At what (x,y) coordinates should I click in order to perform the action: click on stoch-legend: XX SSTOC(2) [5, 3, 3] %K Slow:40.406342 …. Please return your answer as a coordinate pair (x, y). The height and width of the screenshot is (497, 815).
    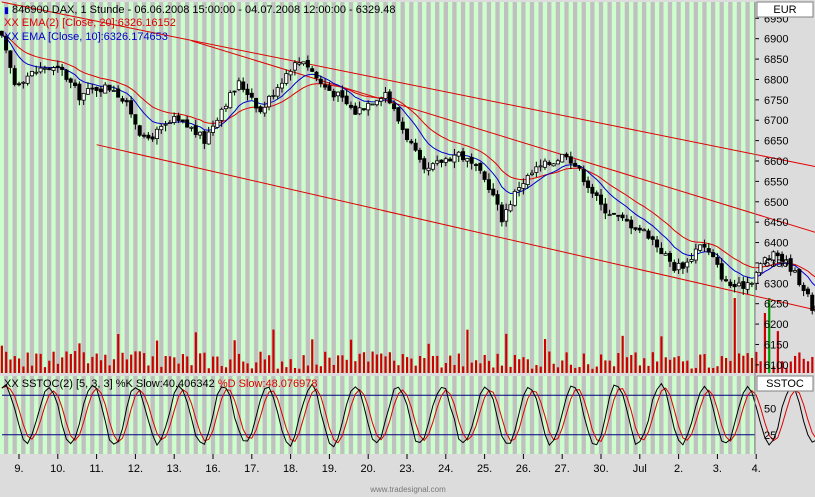
    Looking at the image, I should click on (161, 384).